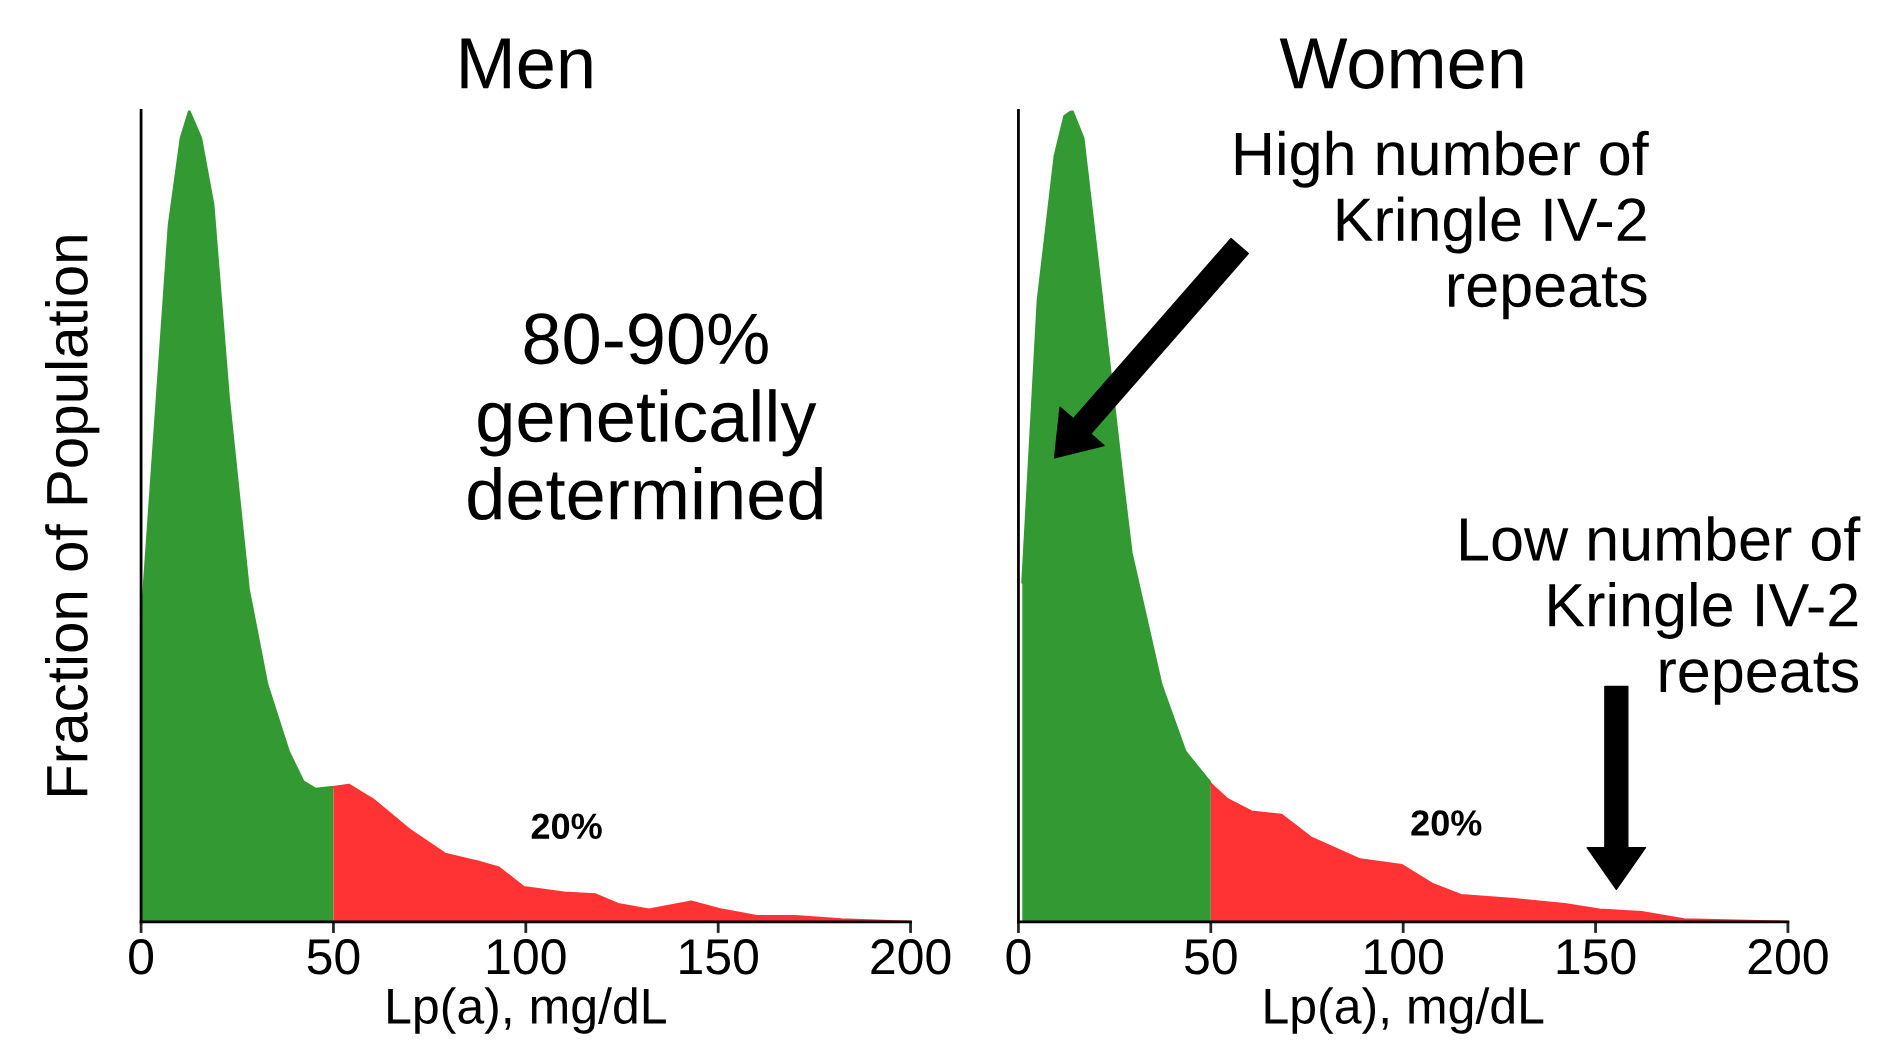  What do you see at coordinates (1401, 63) in the screenshot?
I see `chart-title: Women` at bounding box center [1401, 63].